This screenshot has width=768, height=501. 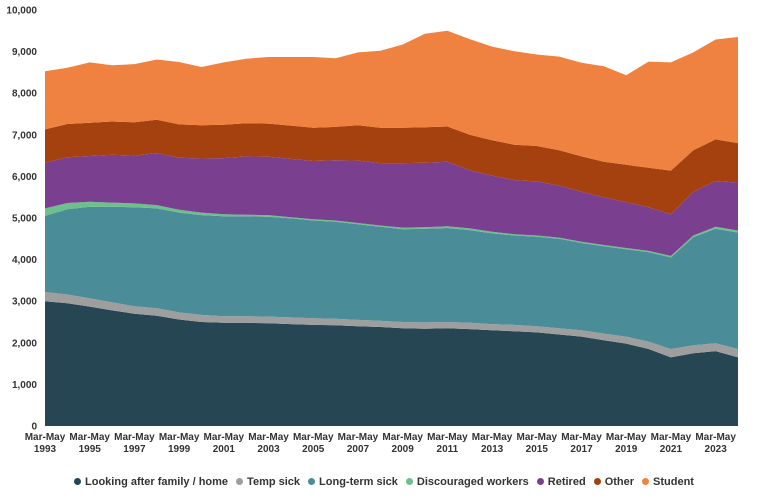 I want to click on y-tick-label: 3,000, so click(x=24, y=302).